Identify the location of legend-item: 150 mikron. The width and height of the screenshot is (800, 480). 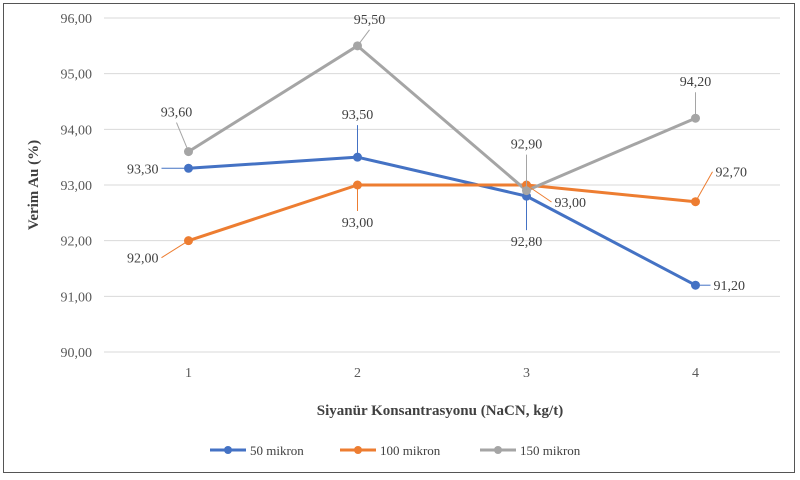
(530, 450).